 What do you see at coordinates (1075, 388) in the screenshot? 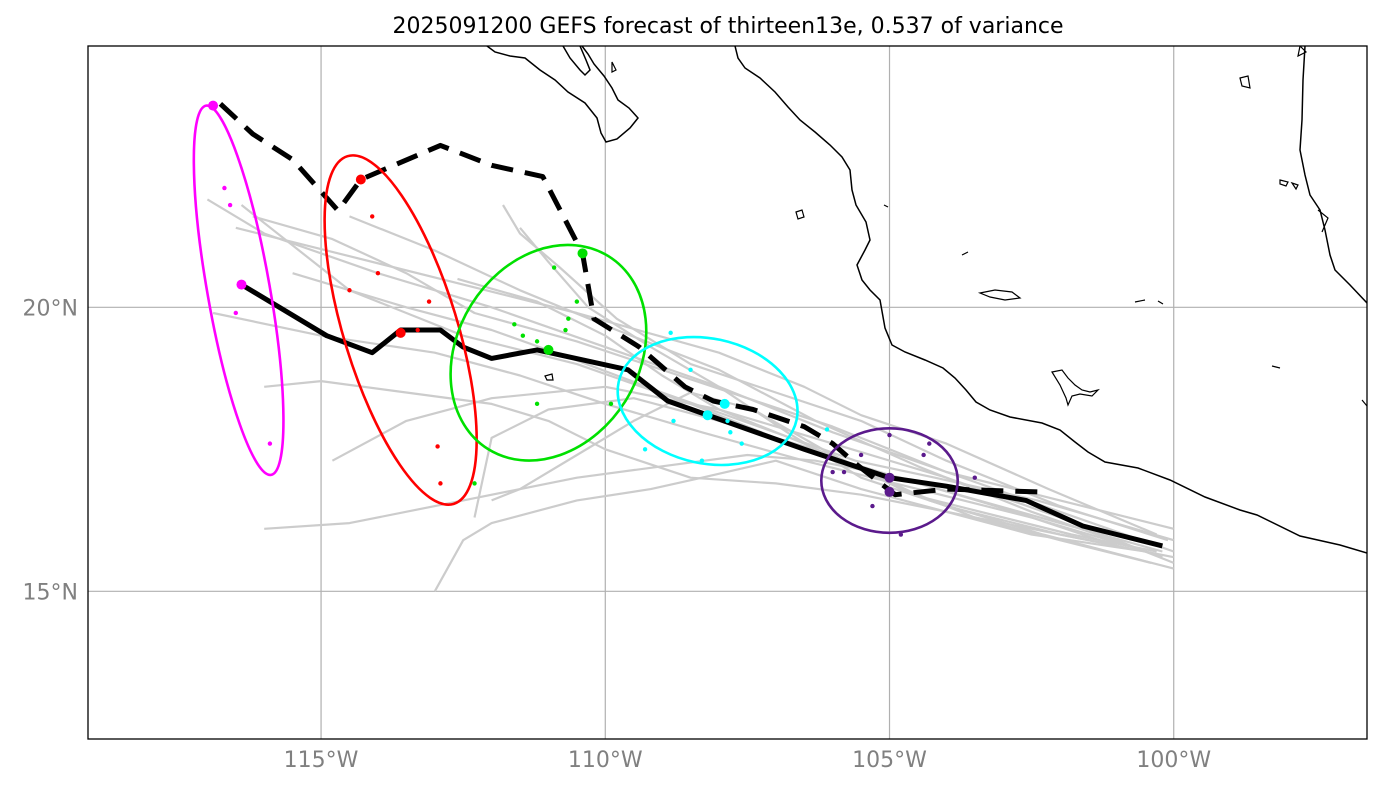
I see `islas-marias` at bounding box center [1075, 388].